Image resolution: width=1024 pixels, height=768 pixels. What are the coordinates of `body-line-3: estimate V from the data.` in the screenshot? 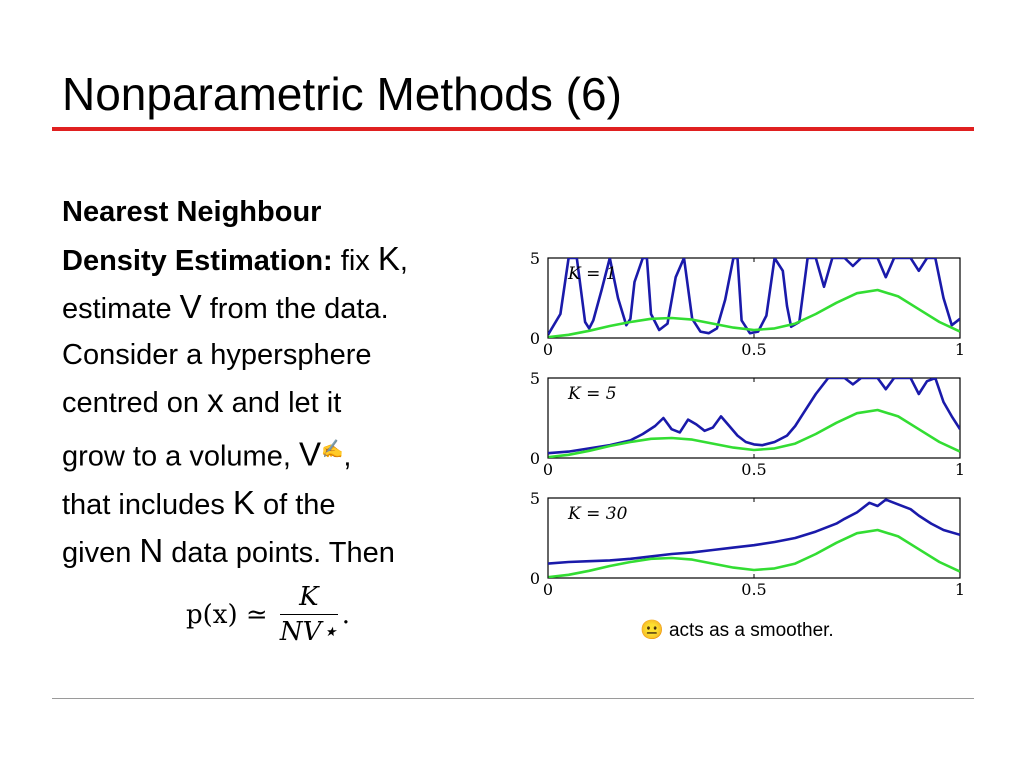 It's located at (277, 308).